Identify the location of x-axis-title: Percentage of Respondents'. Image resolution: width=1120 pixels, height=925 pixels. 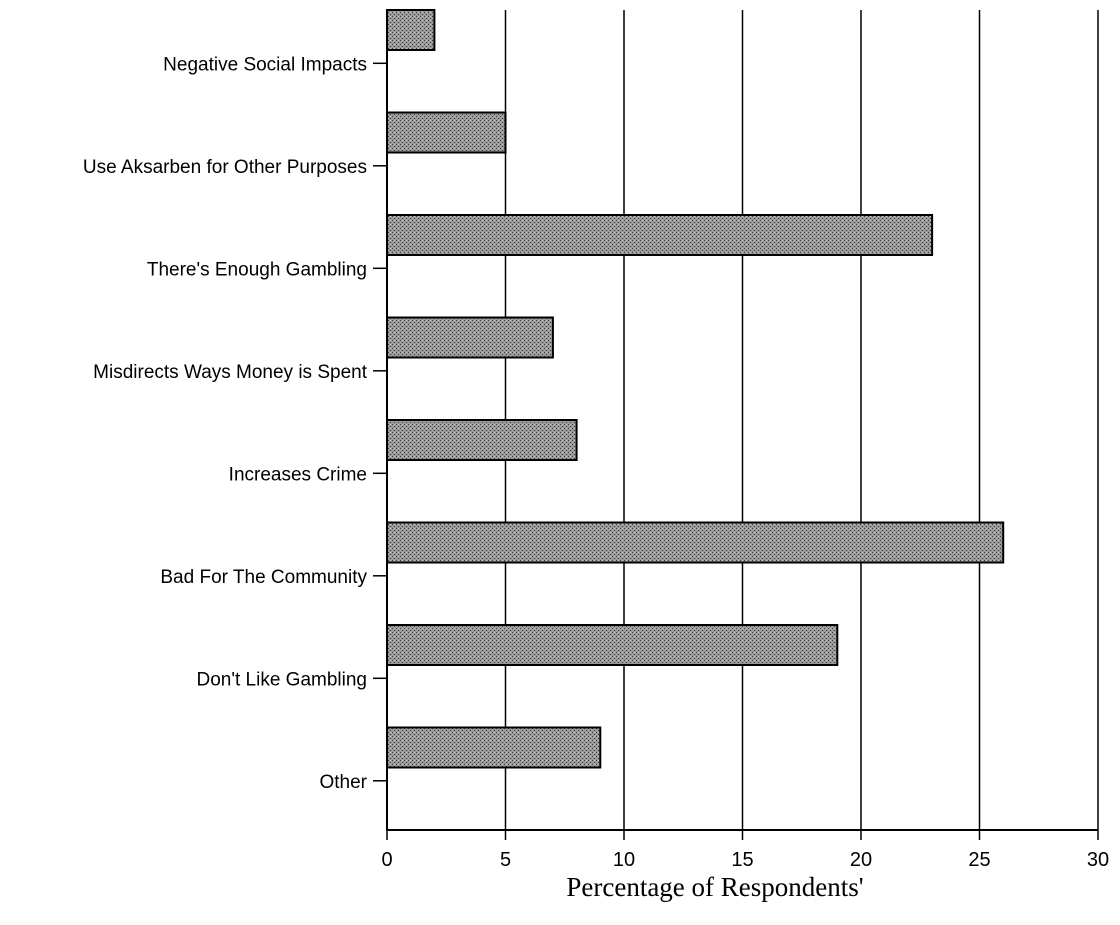
(714, 887).